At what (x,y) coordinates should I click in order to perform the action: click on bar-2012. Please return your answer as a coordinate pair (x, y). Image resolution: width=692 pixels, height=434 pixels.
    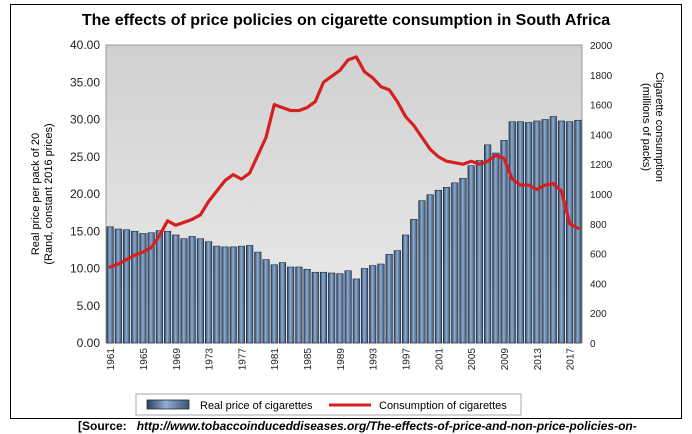
    Looking at the image, I should click on (529, 233).